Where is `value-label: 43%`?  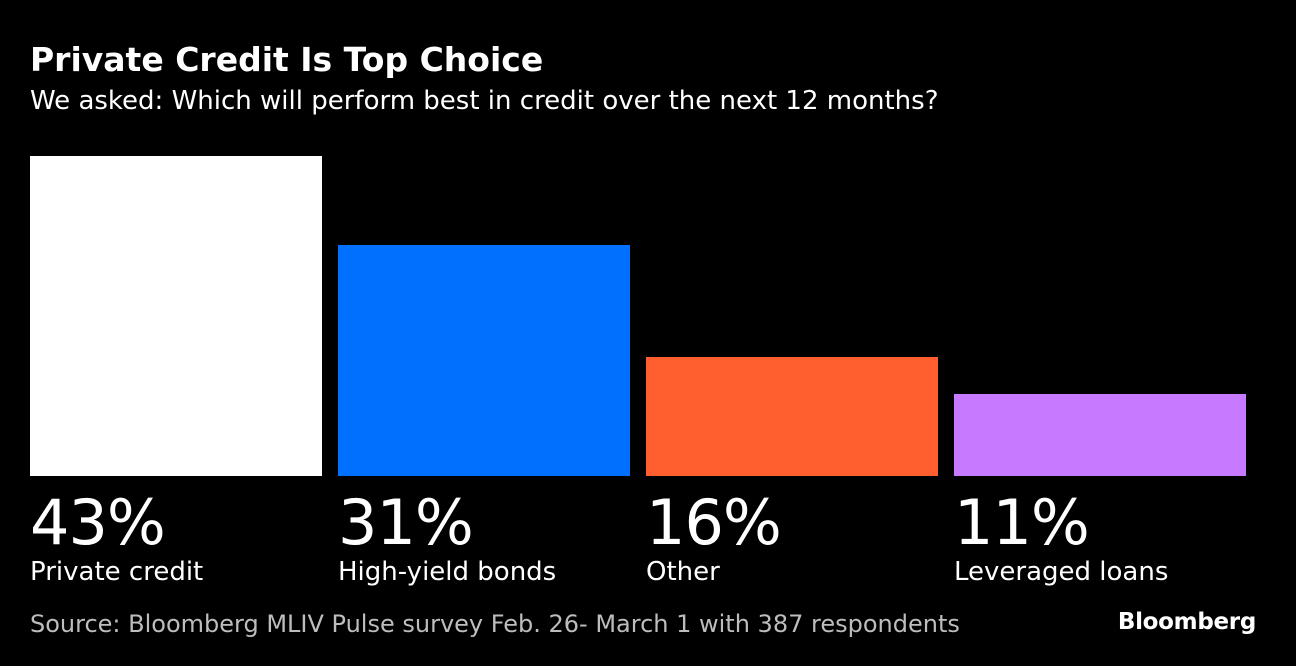
value-label: 43% is located at coordinates (98, 522).